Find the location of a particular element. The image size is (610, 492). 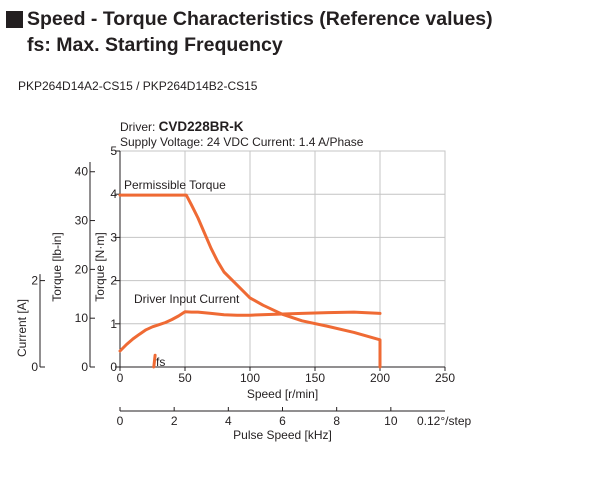

speed-tick-label: 0 is located at coordinates (120, 378).